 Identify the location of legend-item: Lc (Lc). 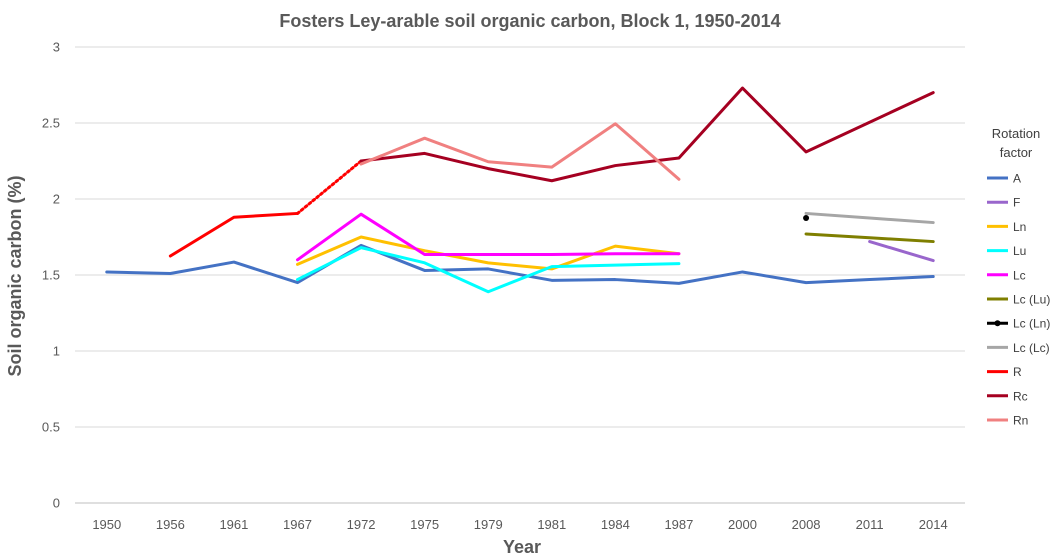
(1018, 348).